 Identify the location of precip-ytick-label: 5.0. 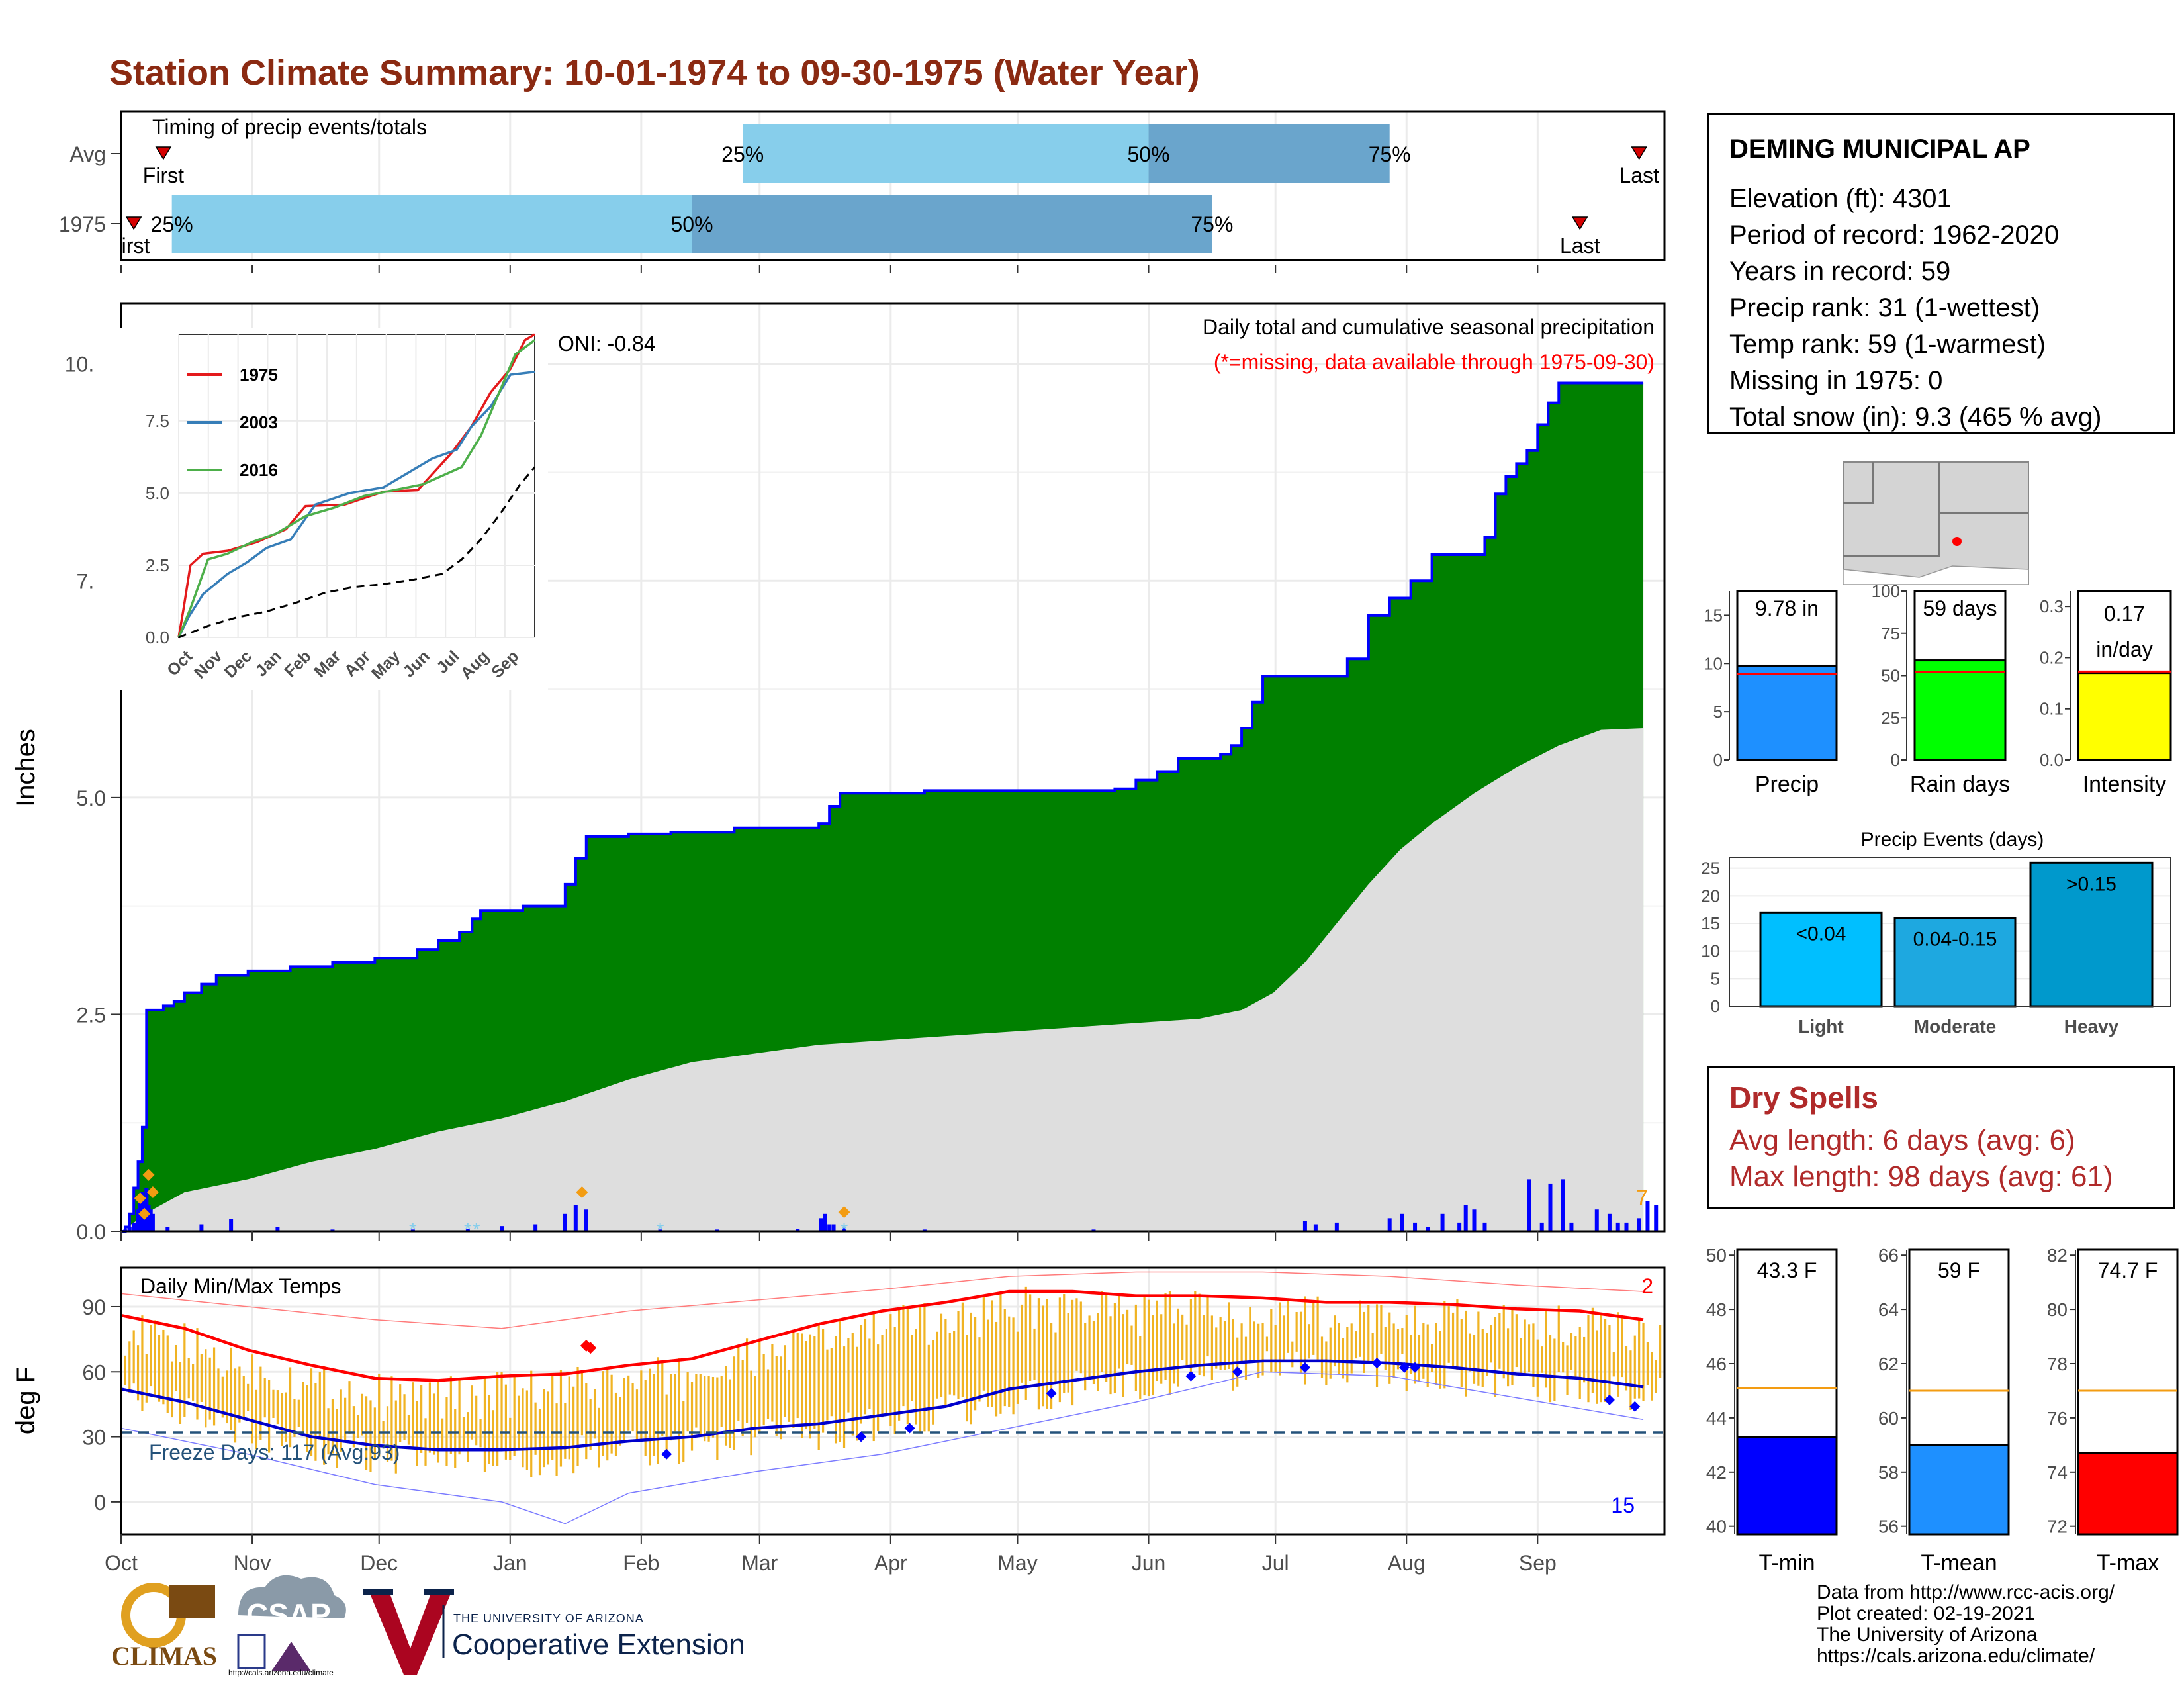
(92, 798).